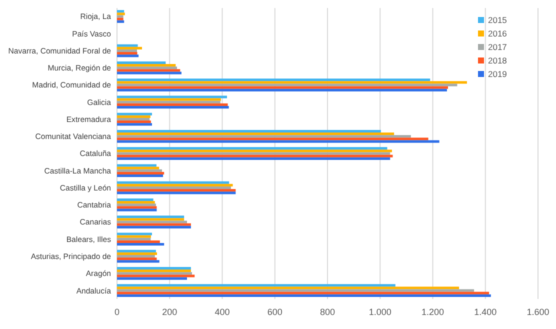 The image size is (556, 329). What do you see at coordinates (498, 73) in the screenshot?
I see `legend-label: 2019` at bounding box center [498, 73].